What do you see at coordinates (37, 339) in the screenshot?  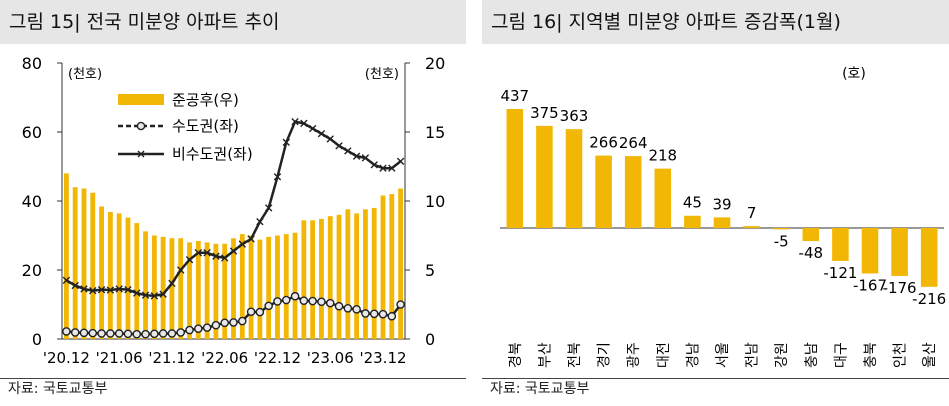 I see `left-y-tick-label: 0` at bounding box center [37, 339].